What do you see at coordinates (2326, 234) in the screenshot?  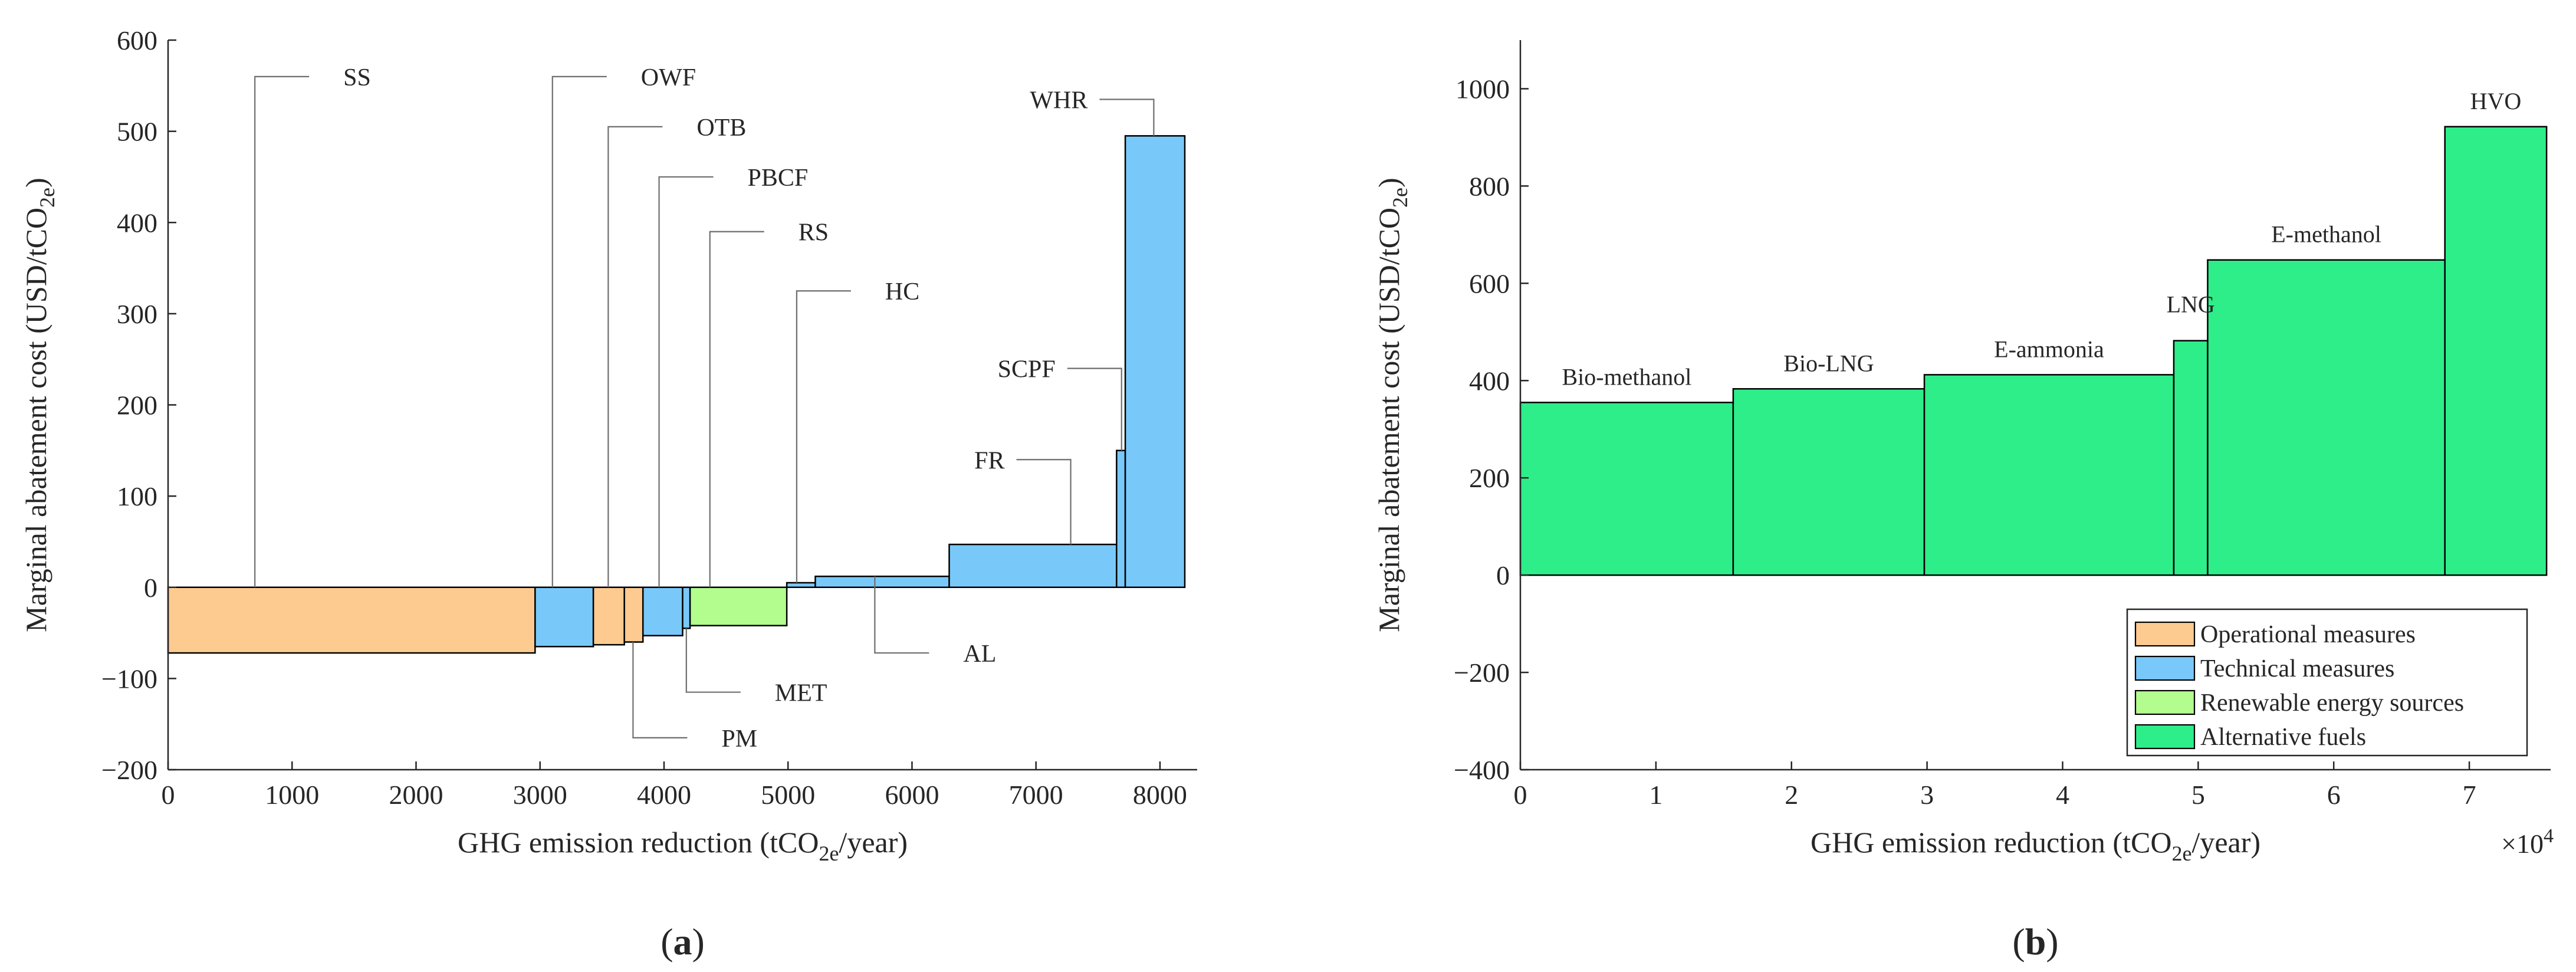 I see `bar-label: E-methanol` at bounding box center [2326, 234].